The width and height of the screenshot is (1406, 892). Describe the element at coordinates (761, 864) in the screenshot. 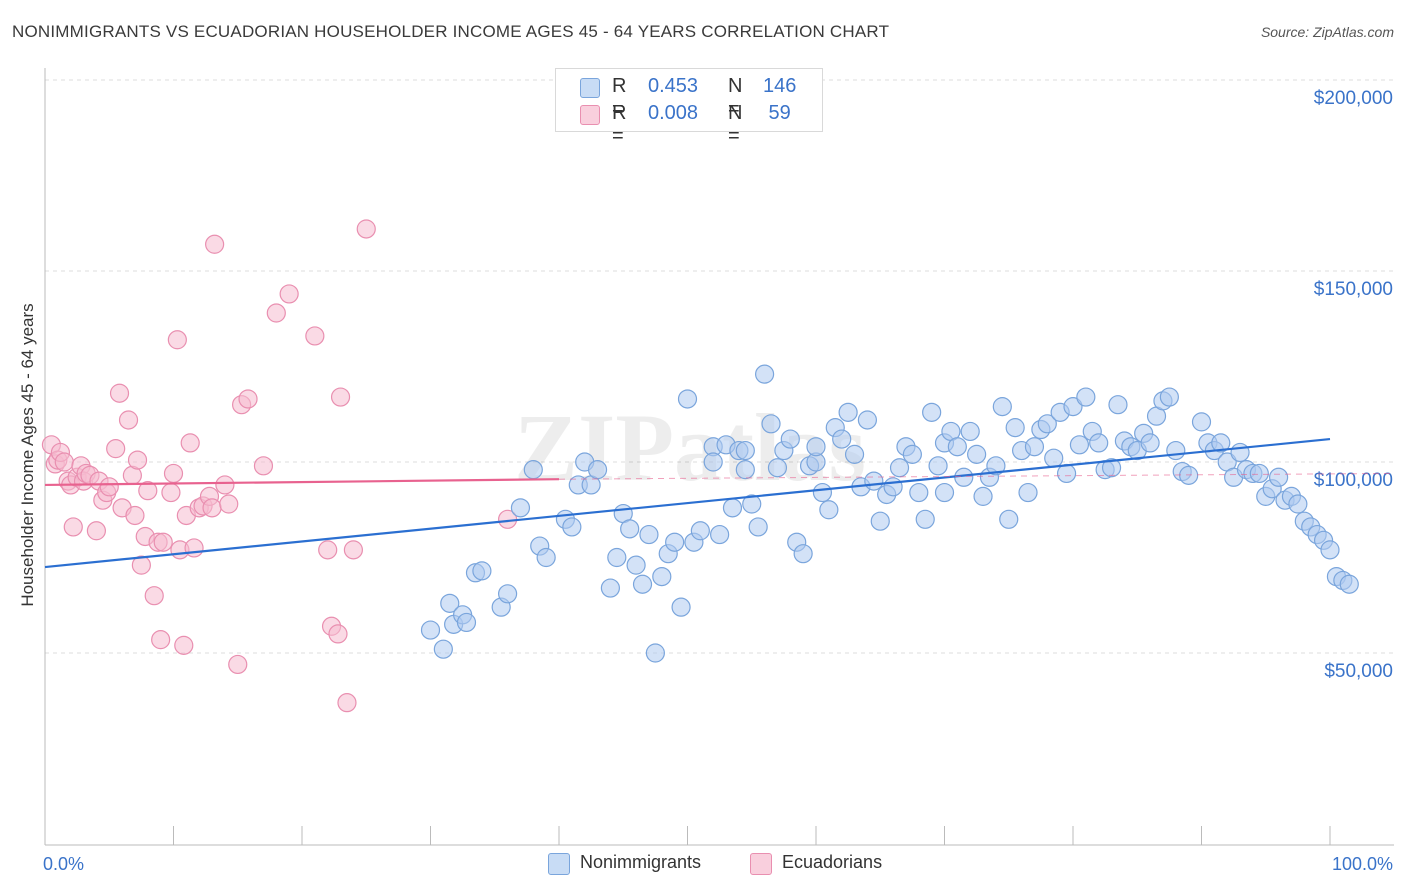

I see `legend-swatch-pink` at that location.